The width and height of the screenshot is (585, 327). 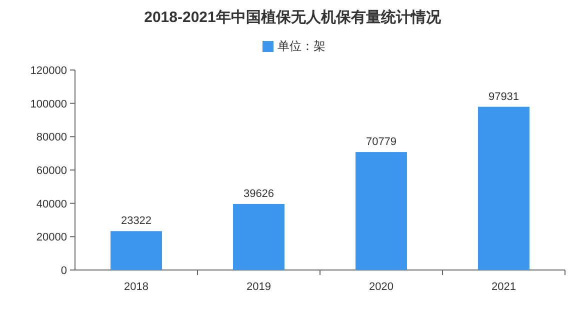 What do you see at coordinates (51, 138) in the screenshot?
I see `y-tick-label: 80000` at bounding box center [51, 138].